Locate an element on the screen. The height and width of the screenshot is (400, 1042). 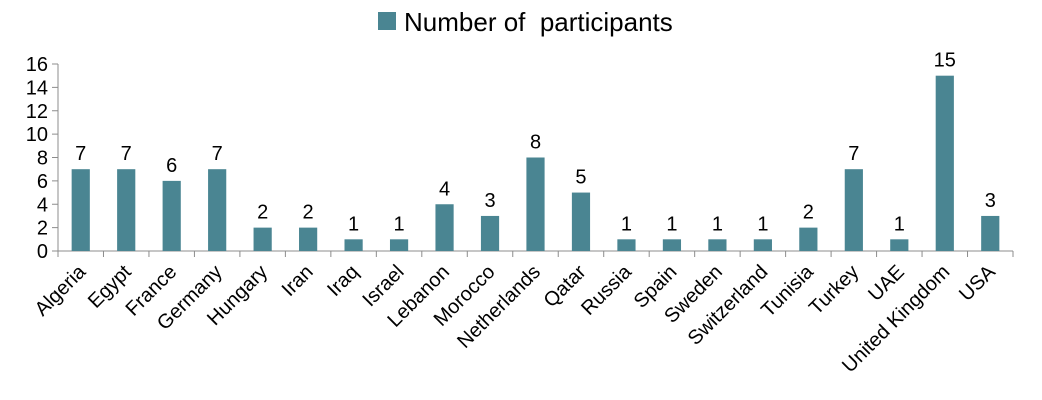
bar-russia is located at coordinates (626, 245).